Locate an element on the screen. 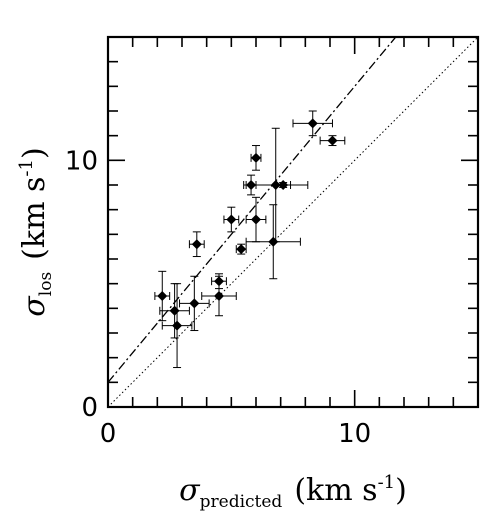  y-axis-units: (km s is located at coordinates (34, 218).